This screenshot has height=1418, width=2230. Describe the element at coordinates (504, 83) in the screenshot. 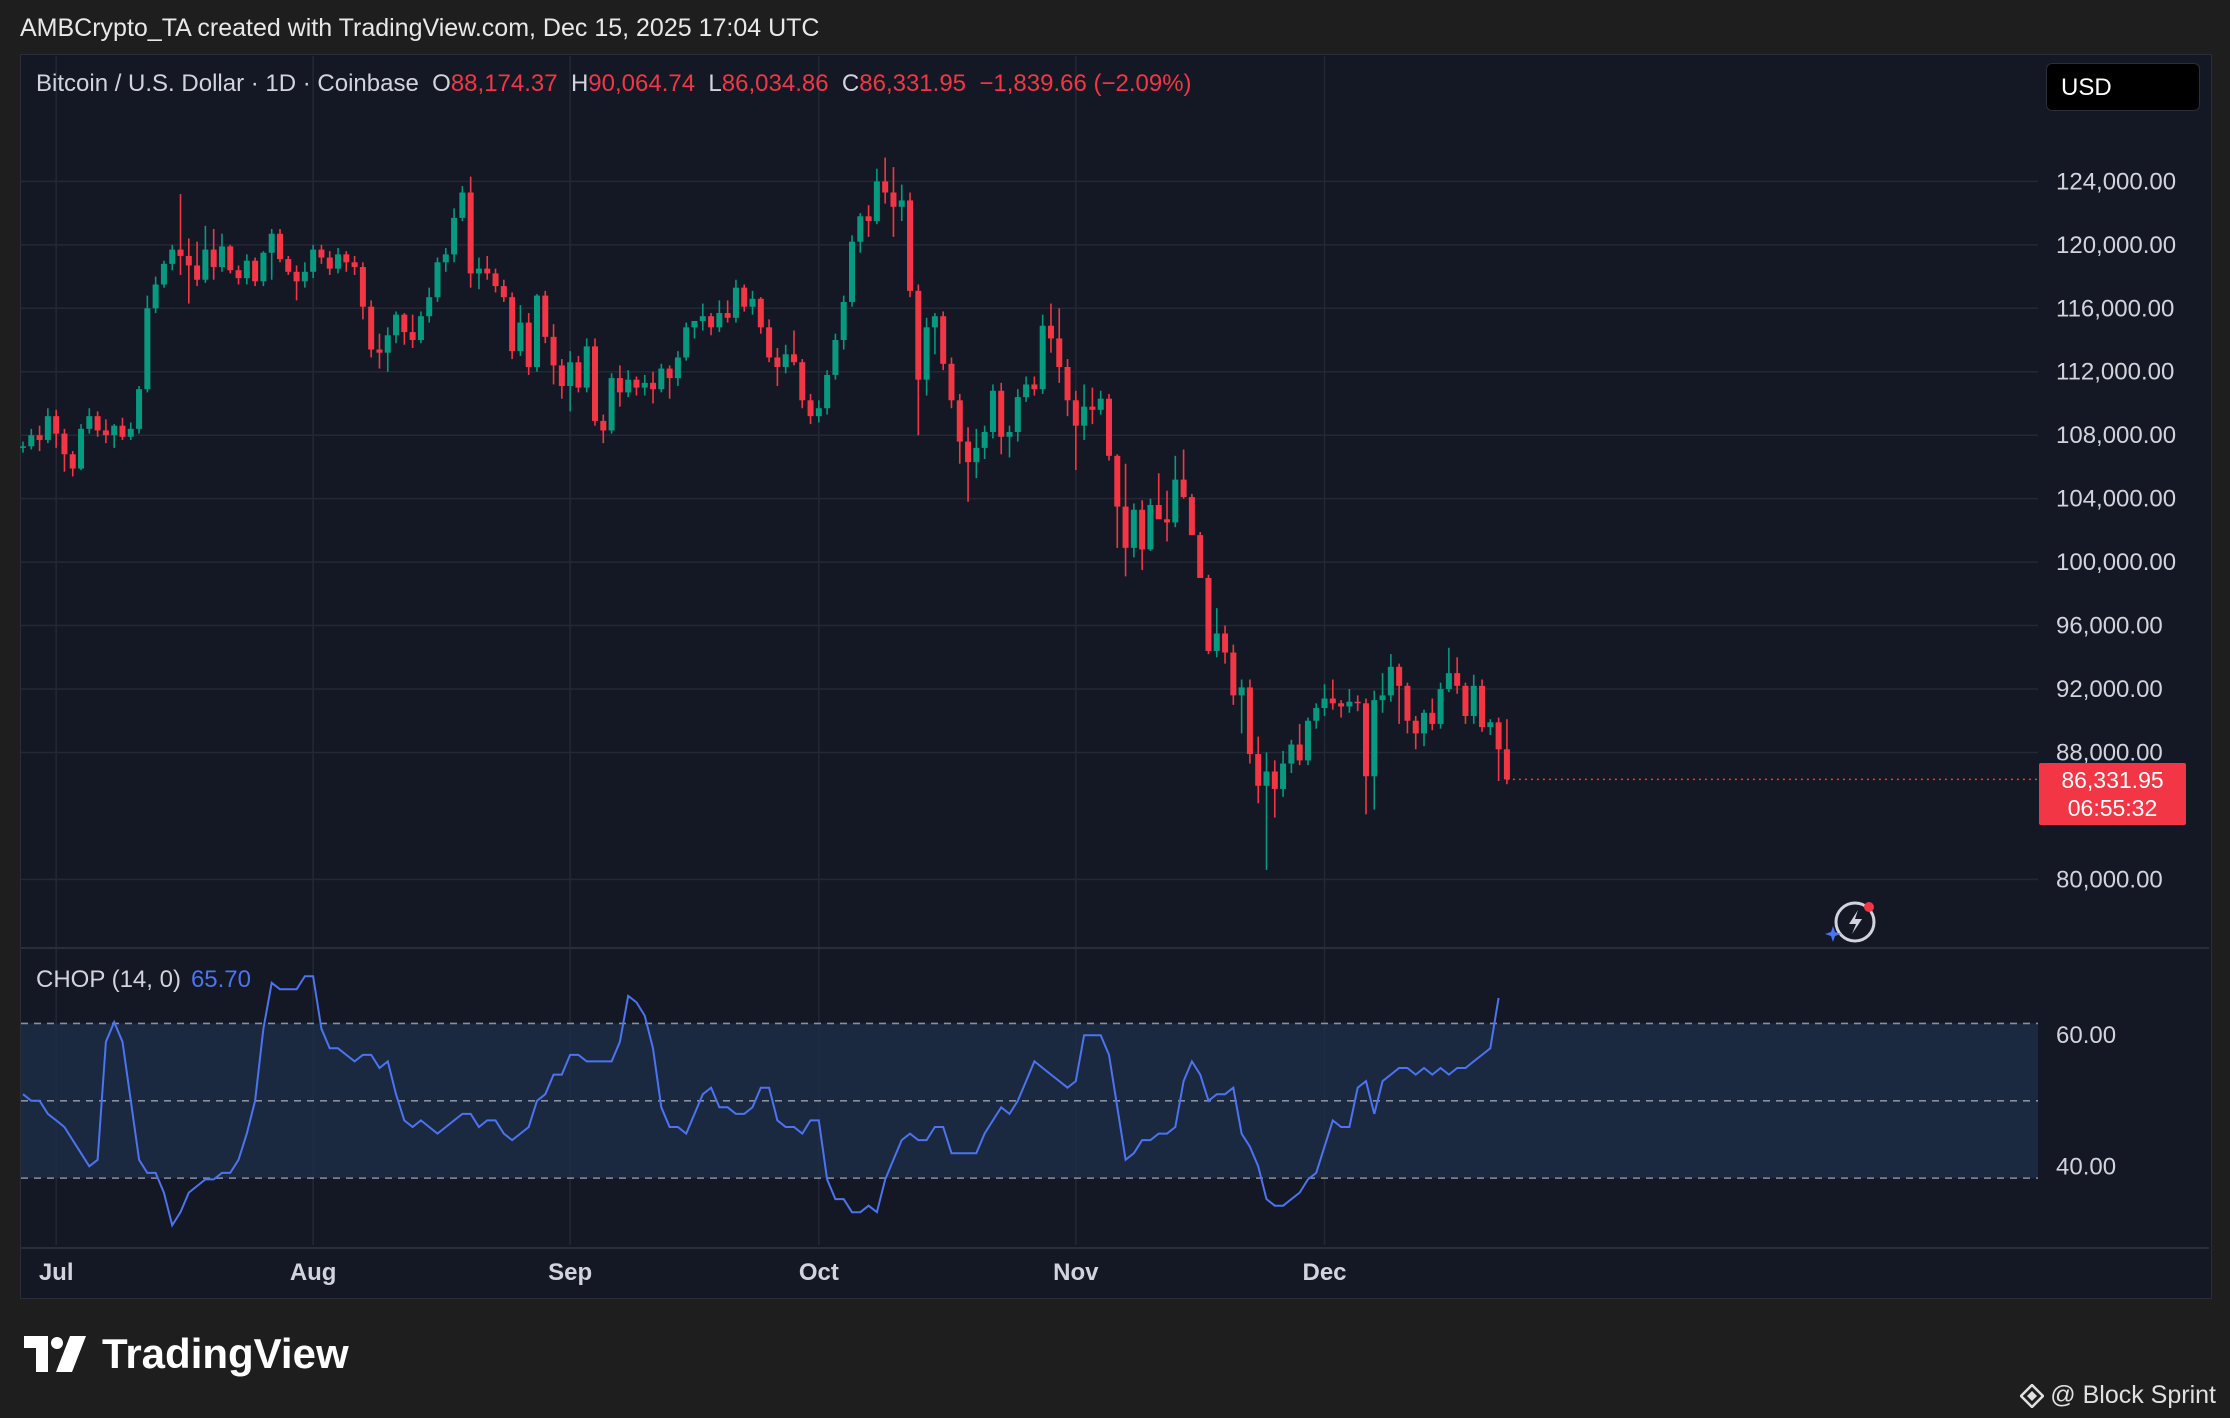

I see `open-value: 88,174.37` at that location.